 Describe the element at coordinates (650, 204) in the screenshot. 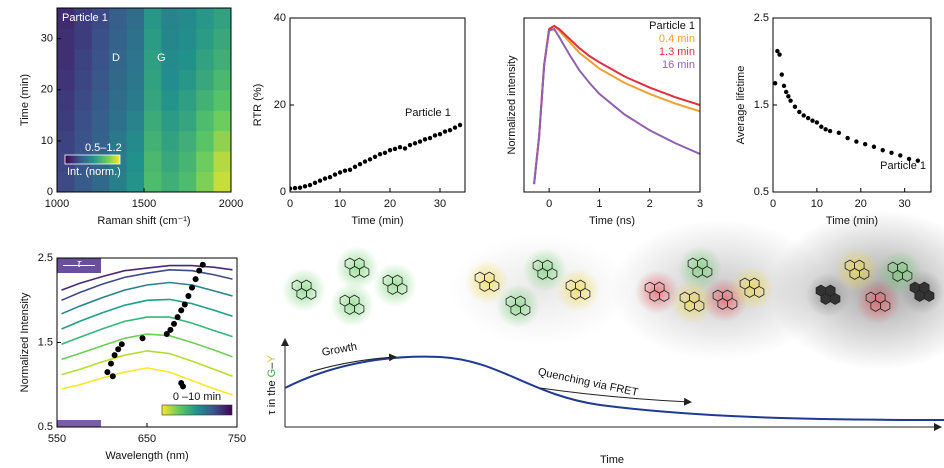

I see `x-tick-label: 2` at that location.